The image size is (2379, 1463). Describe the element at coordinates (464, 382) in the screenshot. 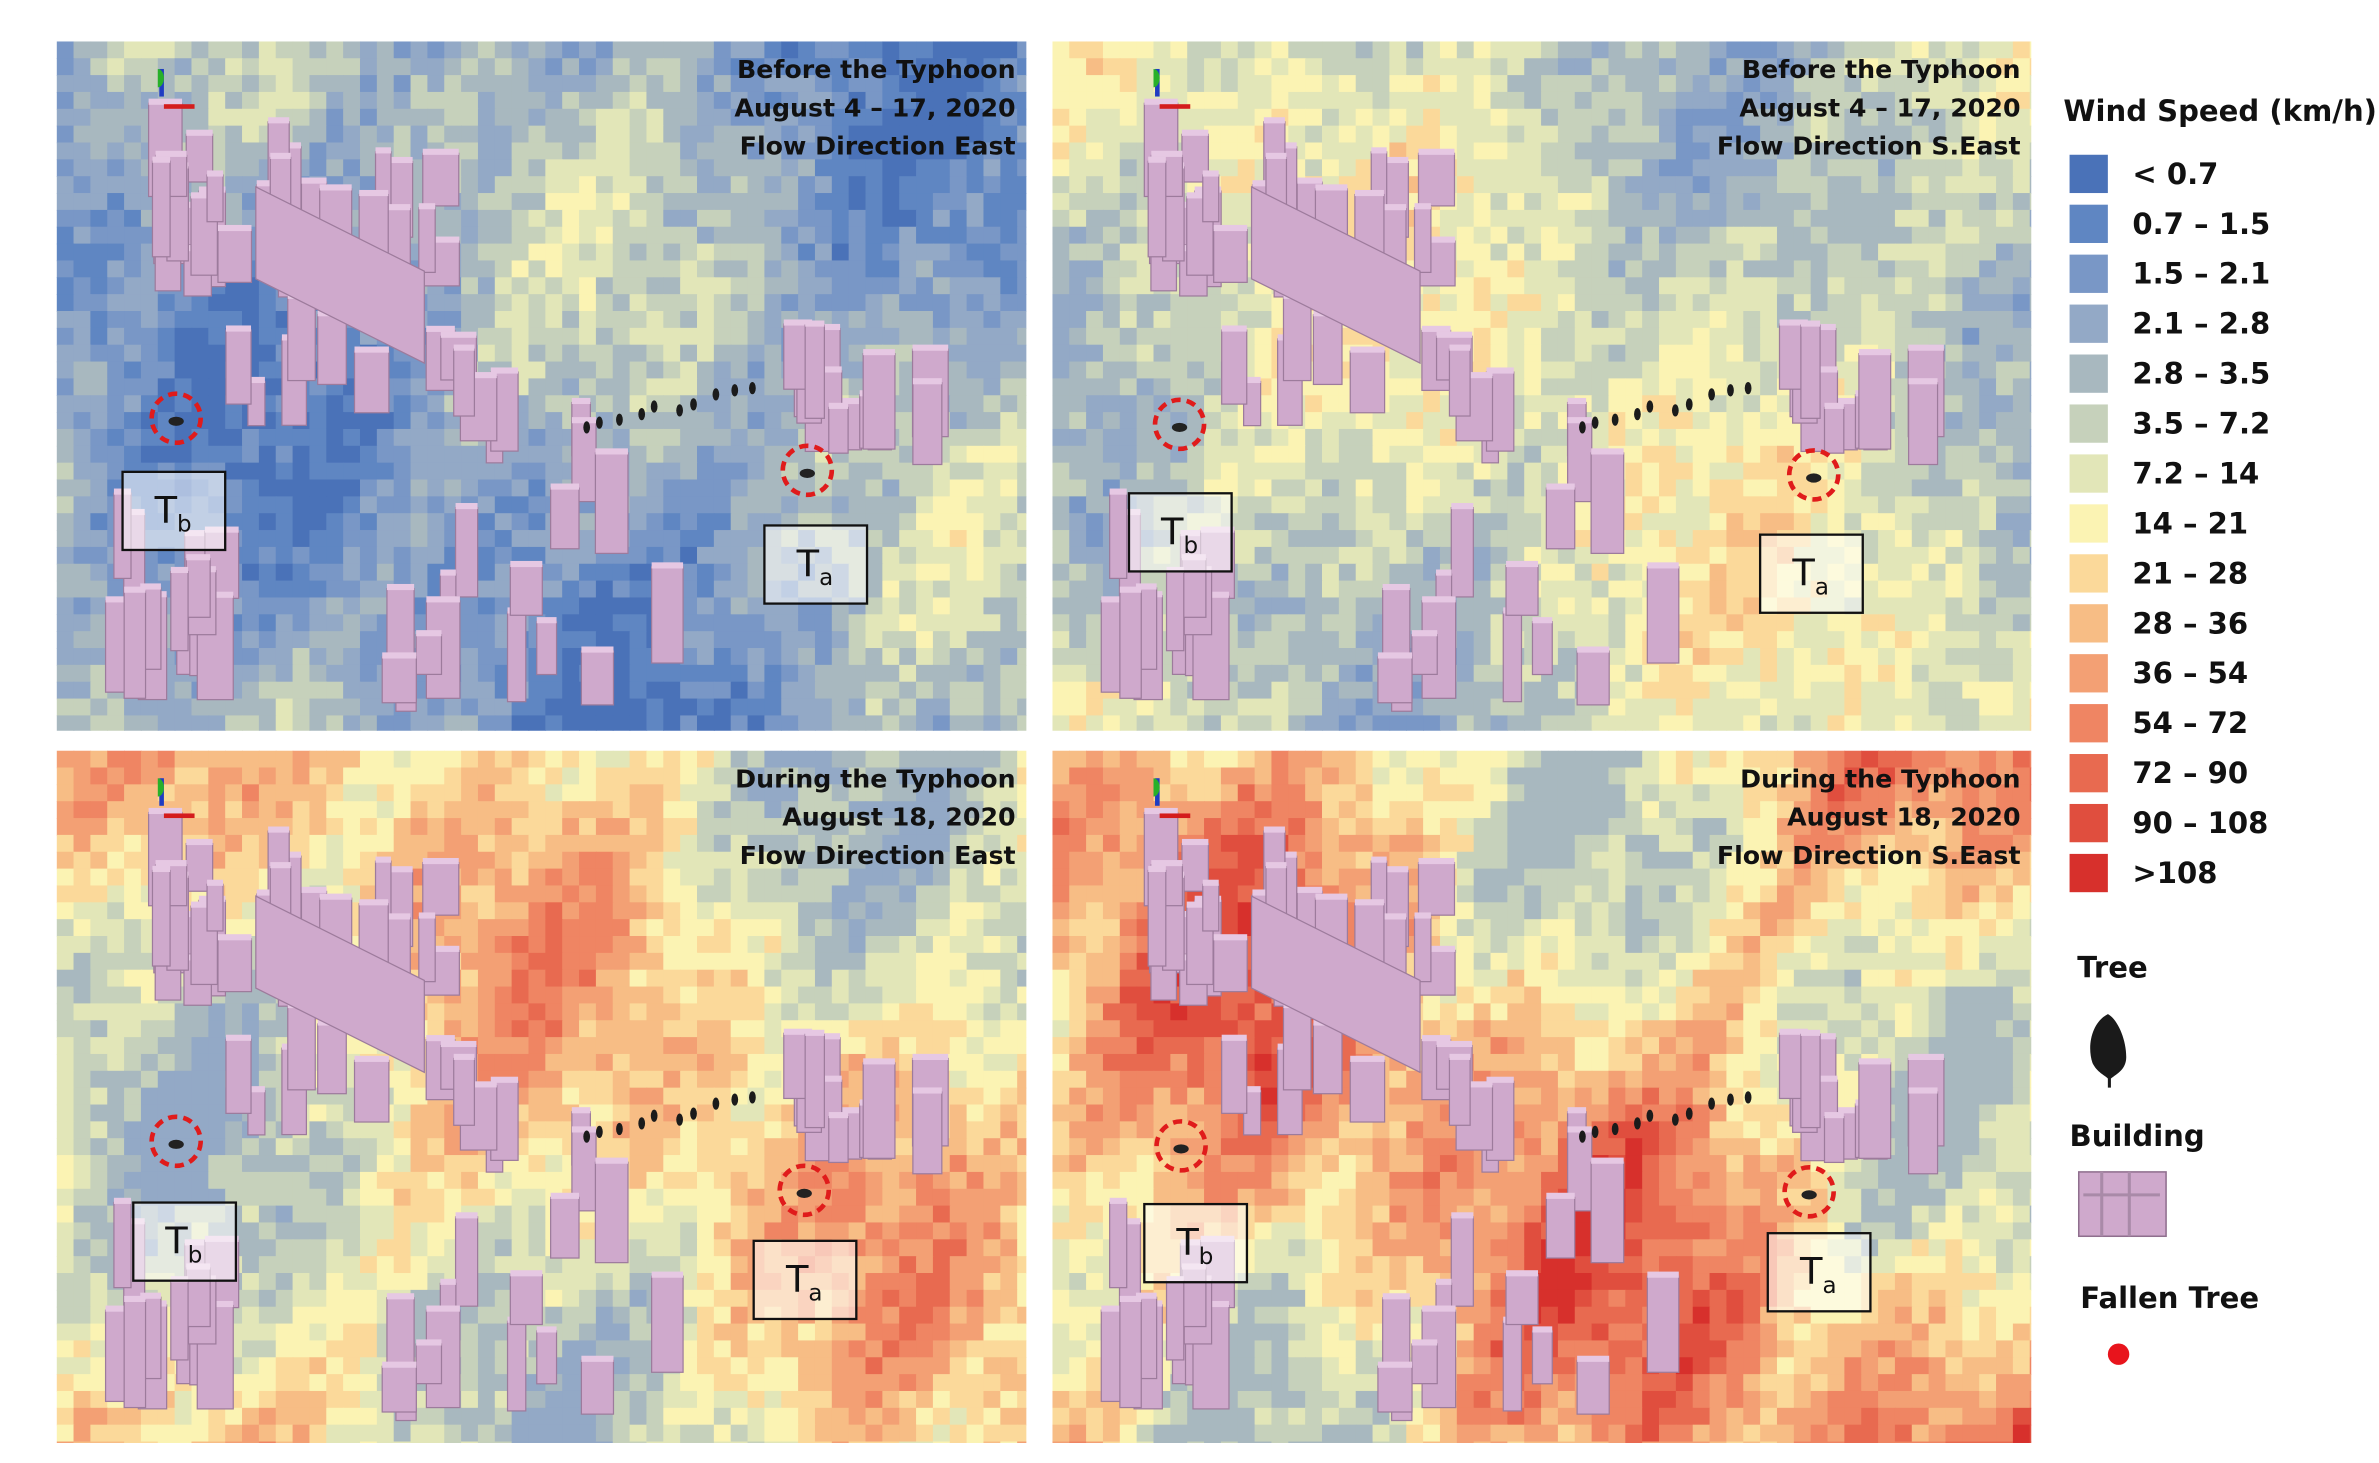

I see `building` at that location.